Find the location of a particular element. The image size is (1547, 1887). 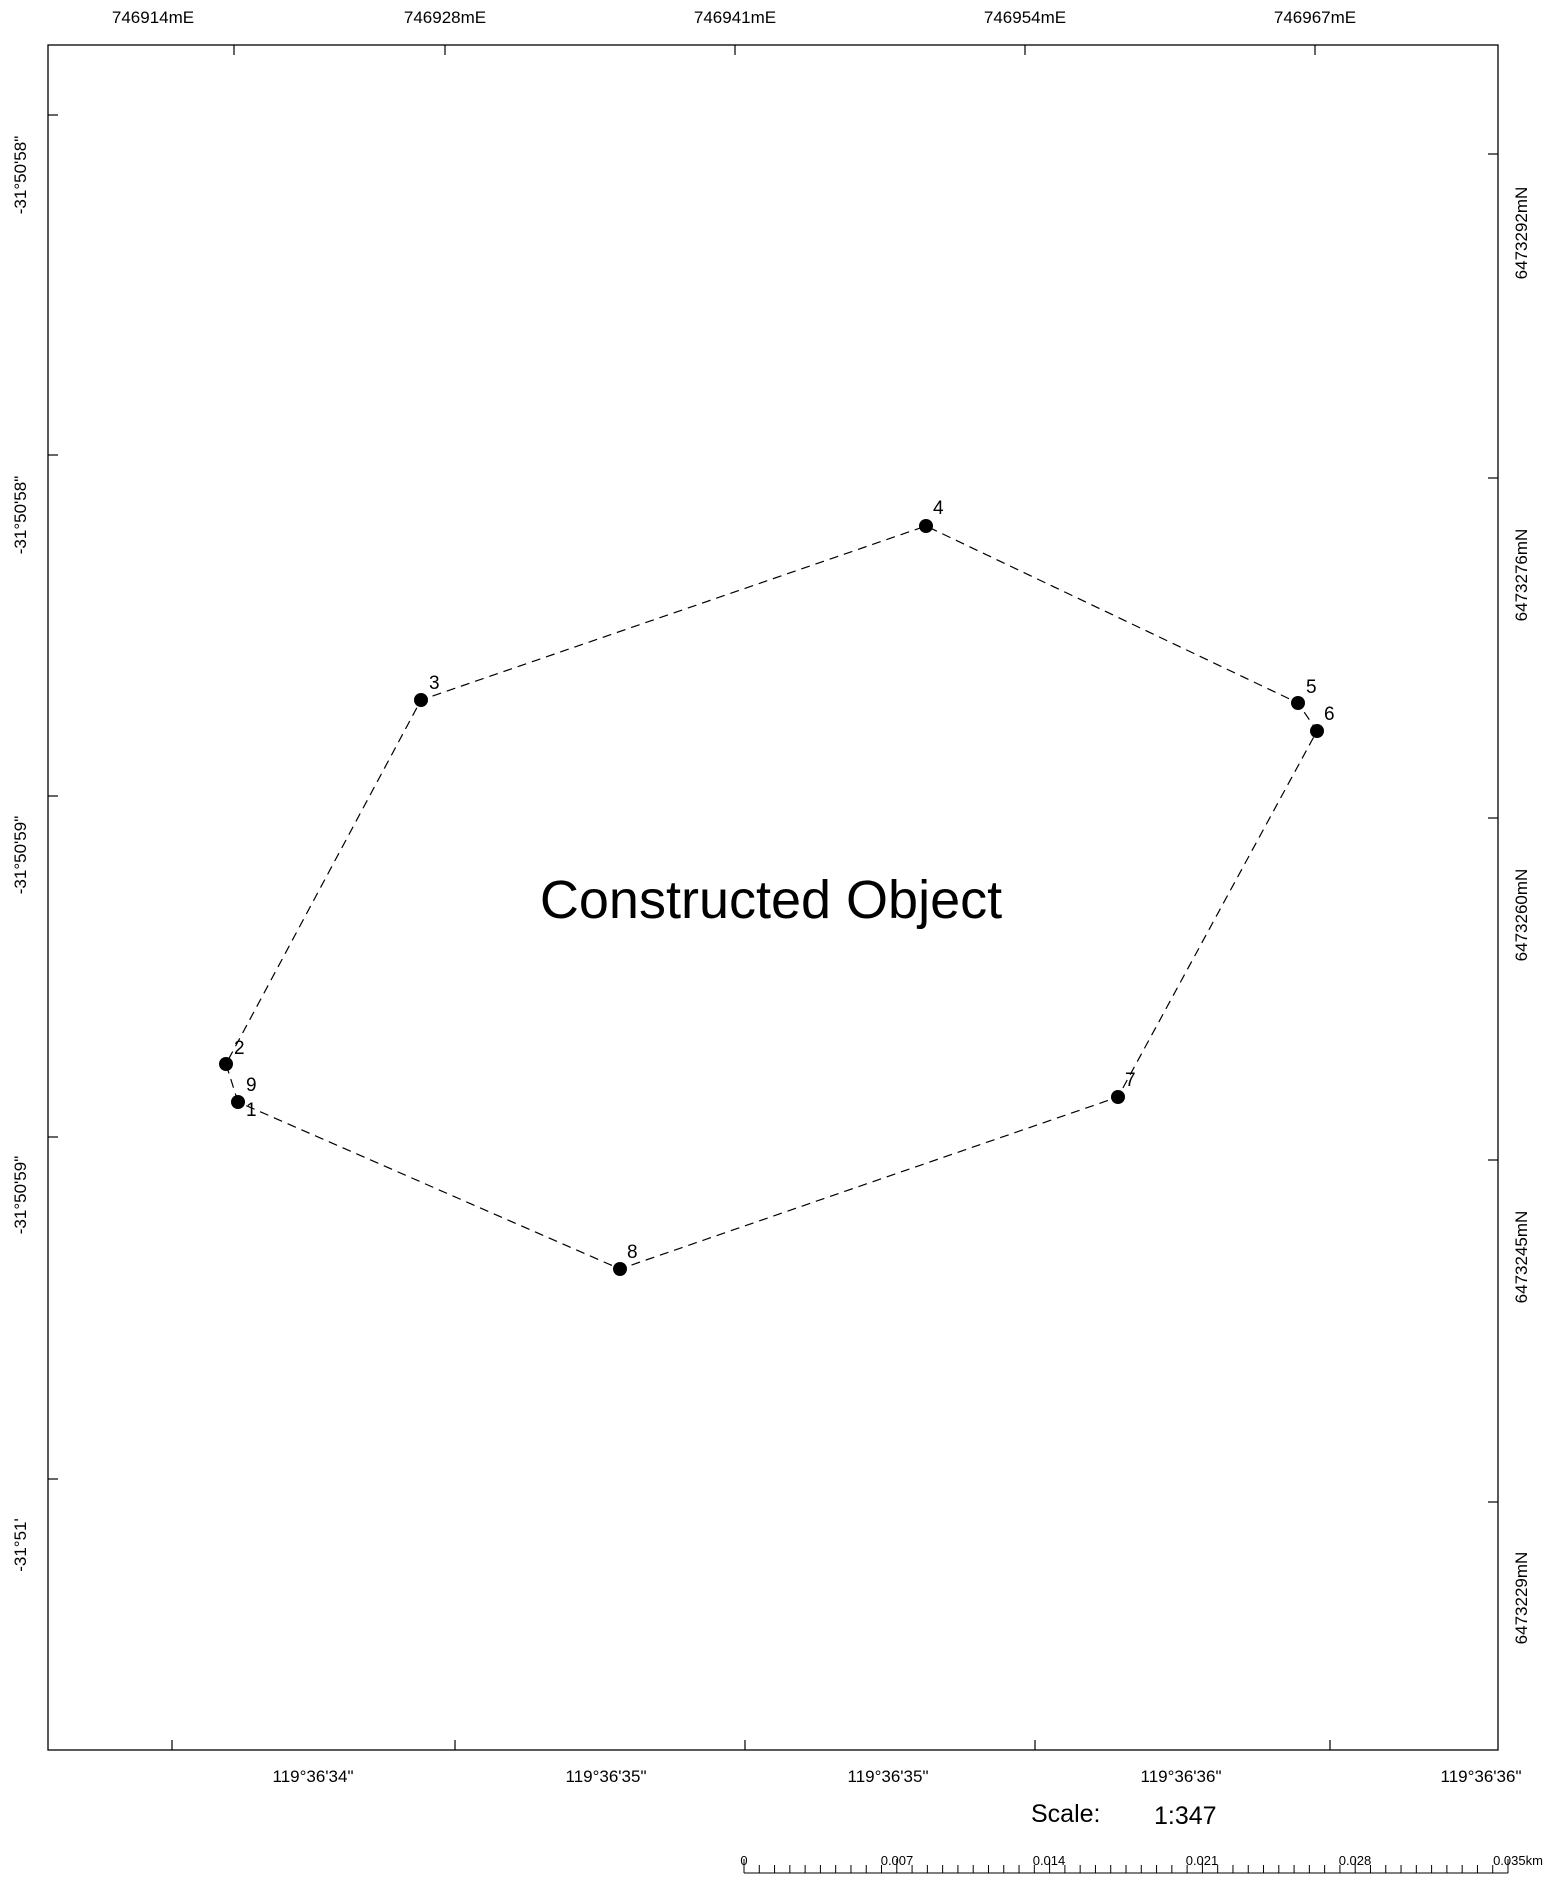

northing-label: 6473292mN is located at coordinates (1521, 233).